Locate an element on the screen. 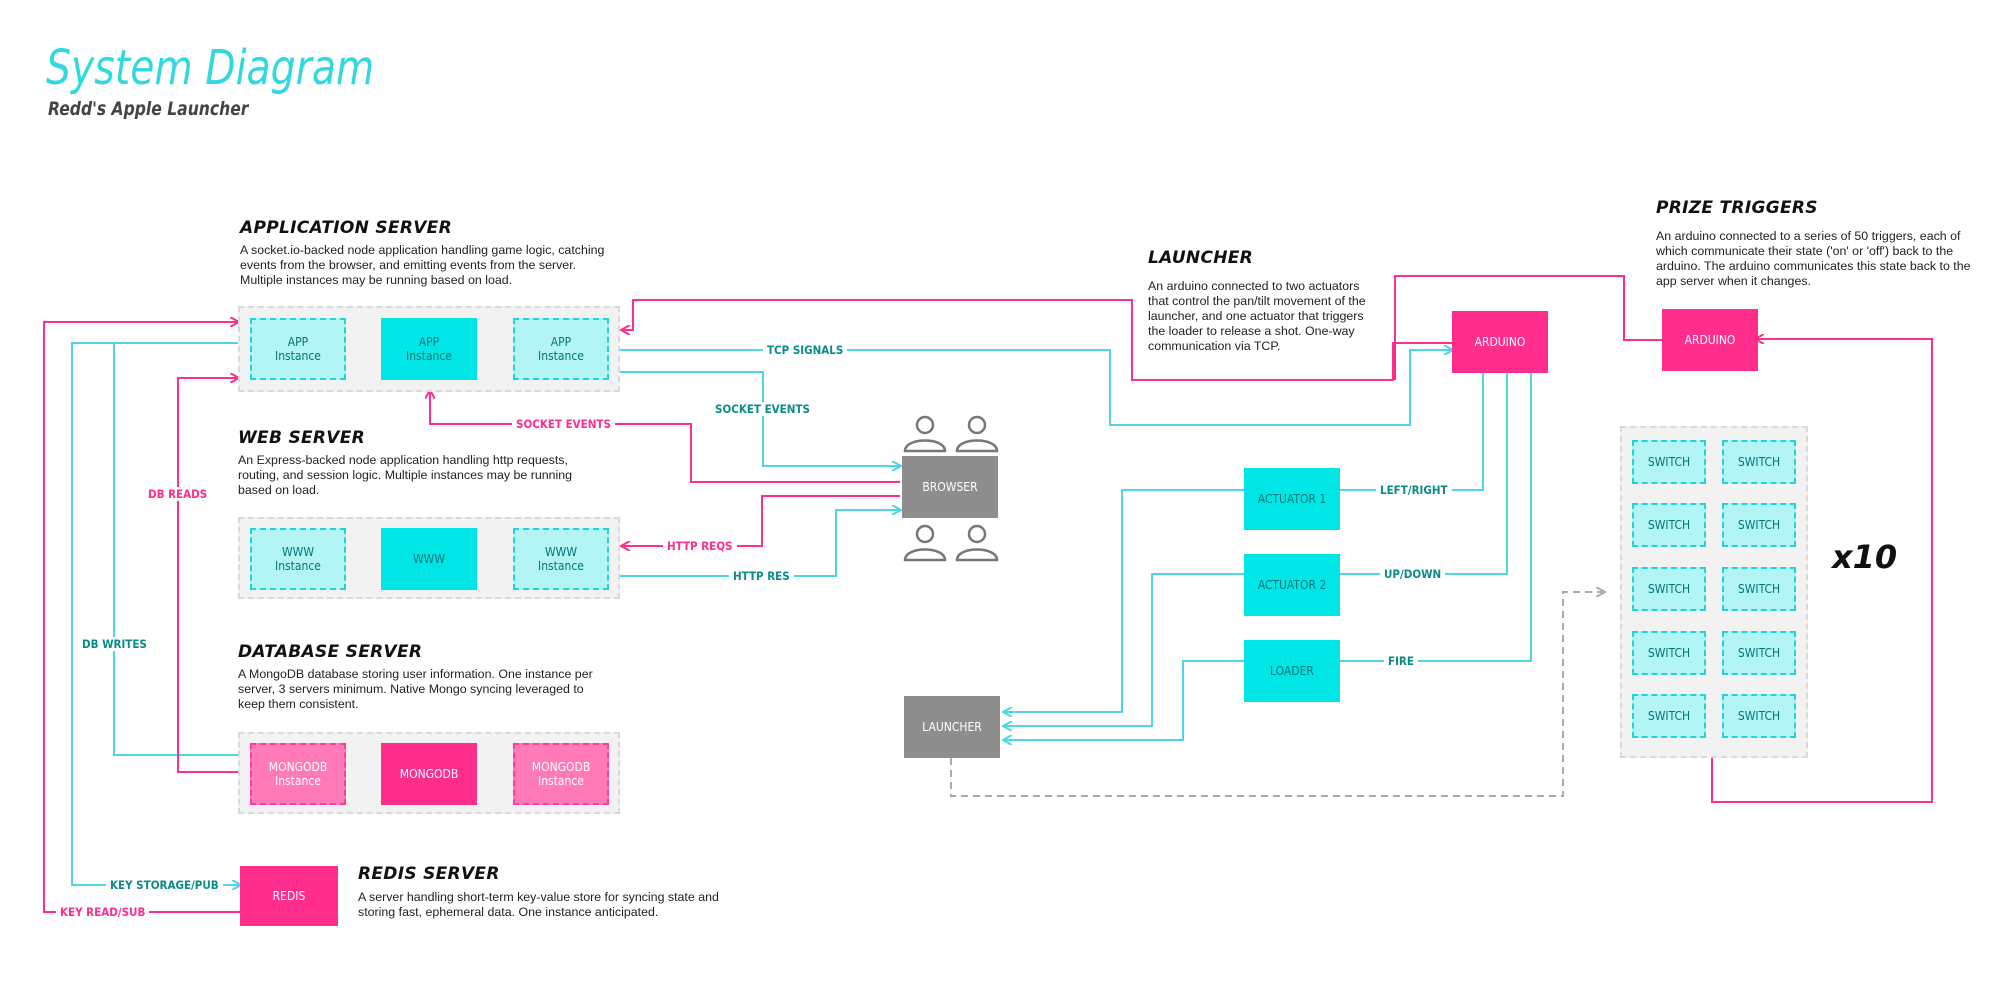 This screenshot has width=1992, height=1000. prize-arduino-node: ARDUINO is located at coordinates (1710, 340).